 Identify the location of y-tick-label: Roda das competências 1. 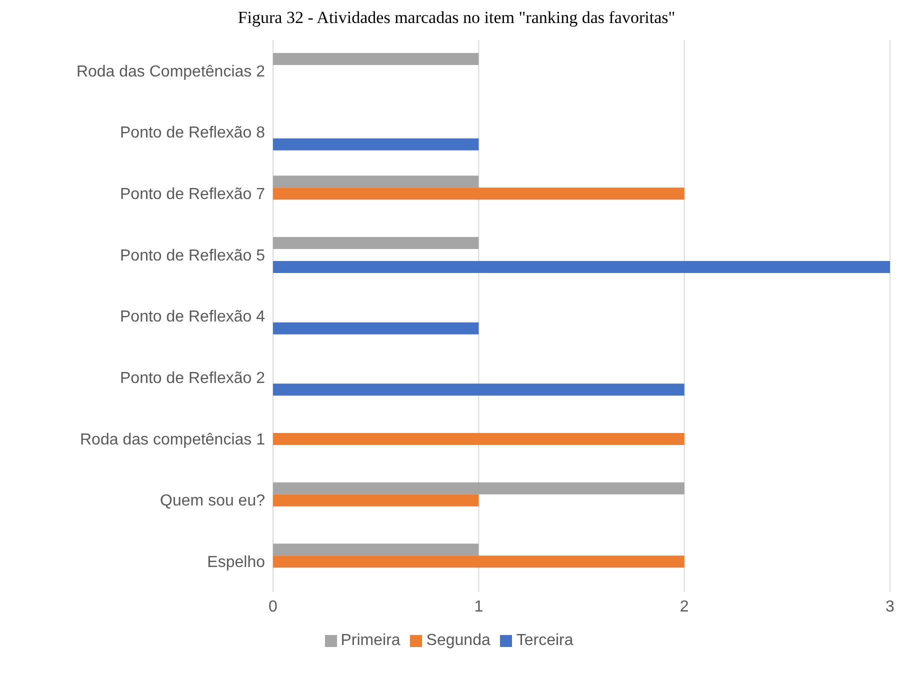
(173, 439).